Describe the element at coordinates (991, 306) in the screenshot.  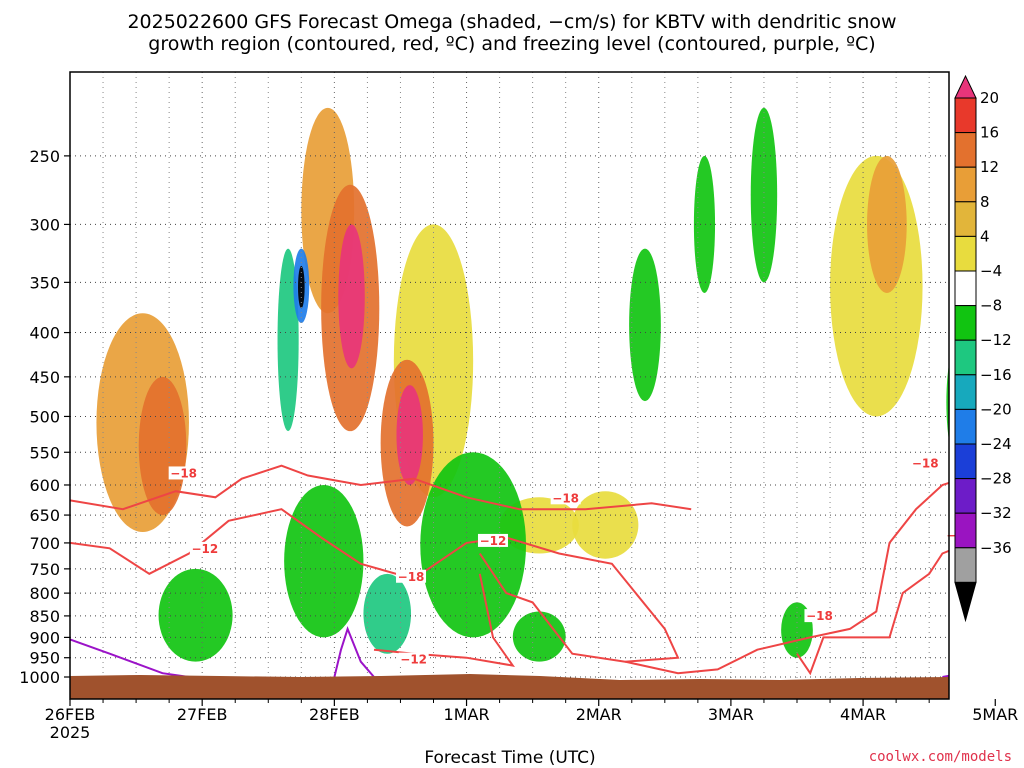
I see `colorbar-tick-label: −8` at that location.